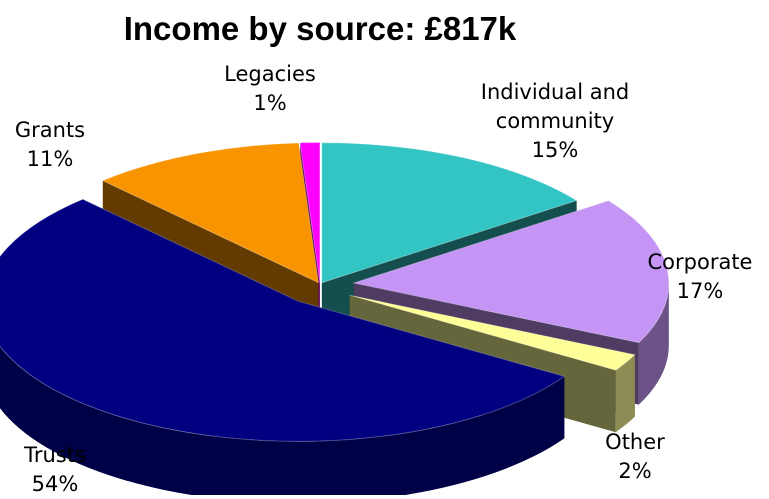 Image resolution: width=769 pixels, height=499 pixels. What do you see at coordinates (210, 213) in the screenshot?
I see `slice-grants` at bounding box center [210, 213].